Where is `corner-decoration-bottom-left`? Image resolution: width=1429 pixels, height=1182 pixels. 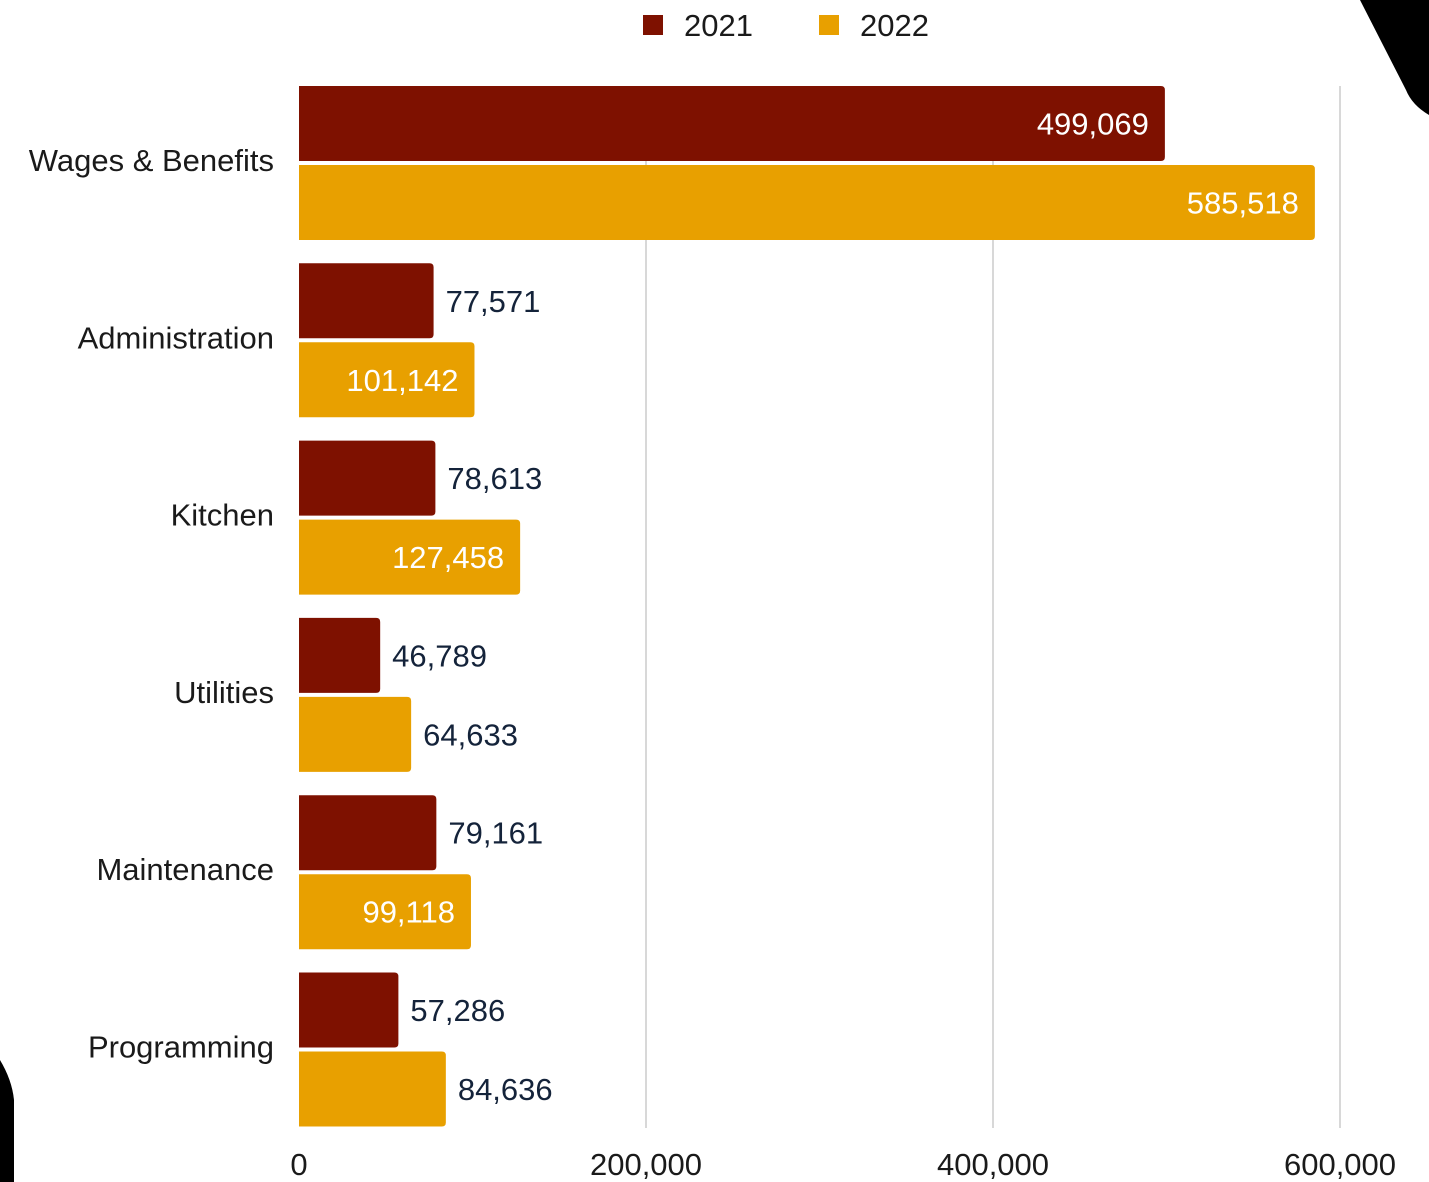
corner-decoration-bottom-left is located at coordinates (7, 1121).